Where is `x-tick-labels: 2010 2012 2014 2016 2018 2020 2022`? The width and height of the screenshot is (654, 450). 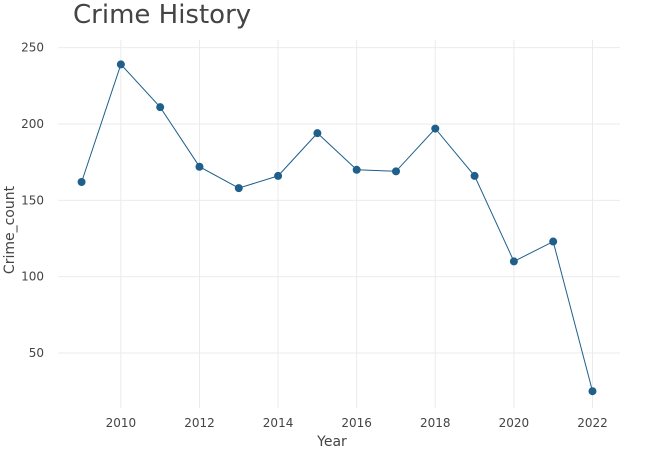 x-tick-labels: 2010 2012 2014 2016 2018 2020 2022 is located at coordinates (357, 423).